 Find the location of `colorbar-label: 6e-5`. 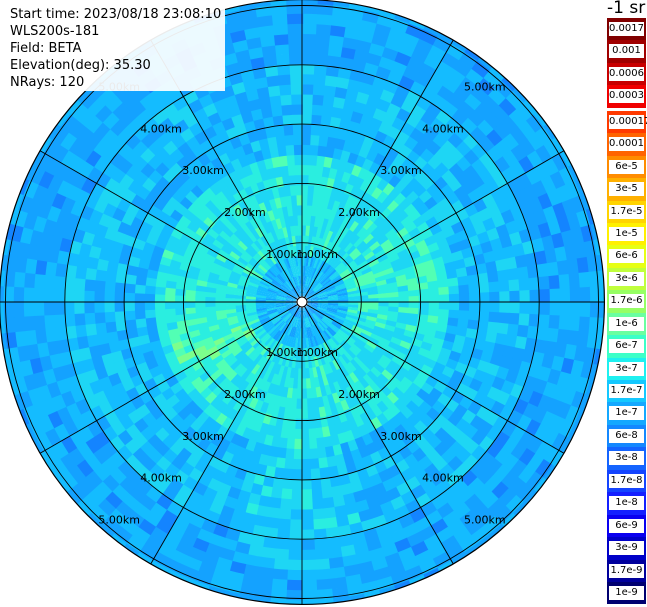

colorbar-label: 6e-5 is located at coordinates (626, 166).